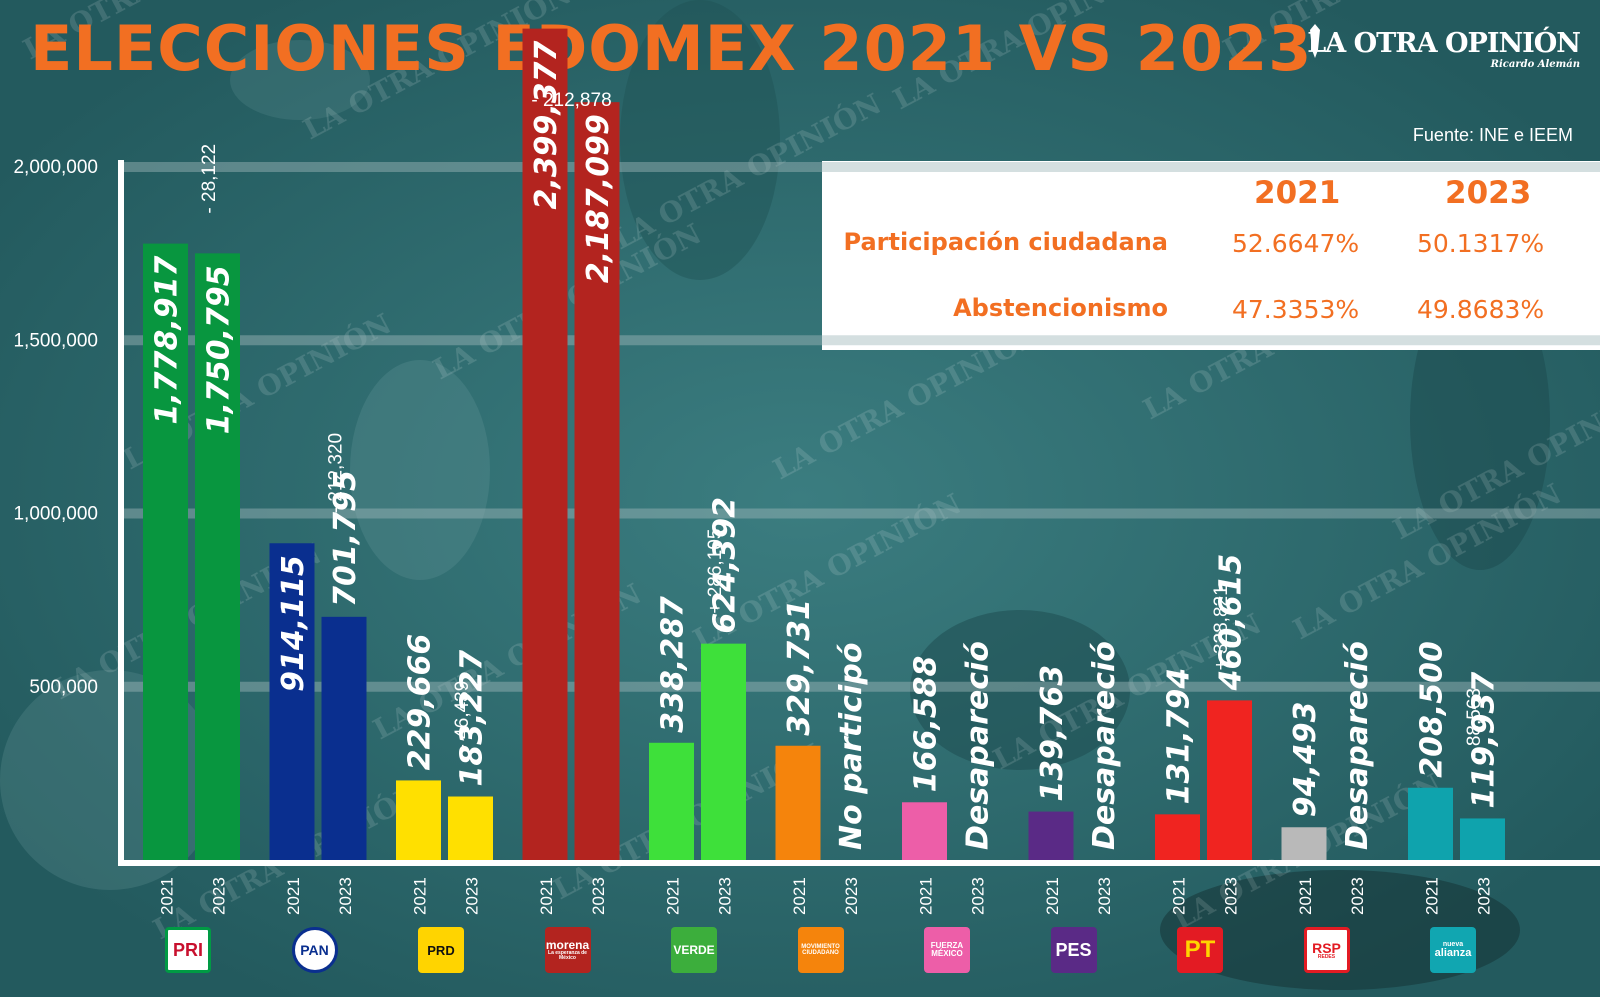 This screenshot has height=997, width=1600. I want to click on bar-verde-2021, so click(671, 801).